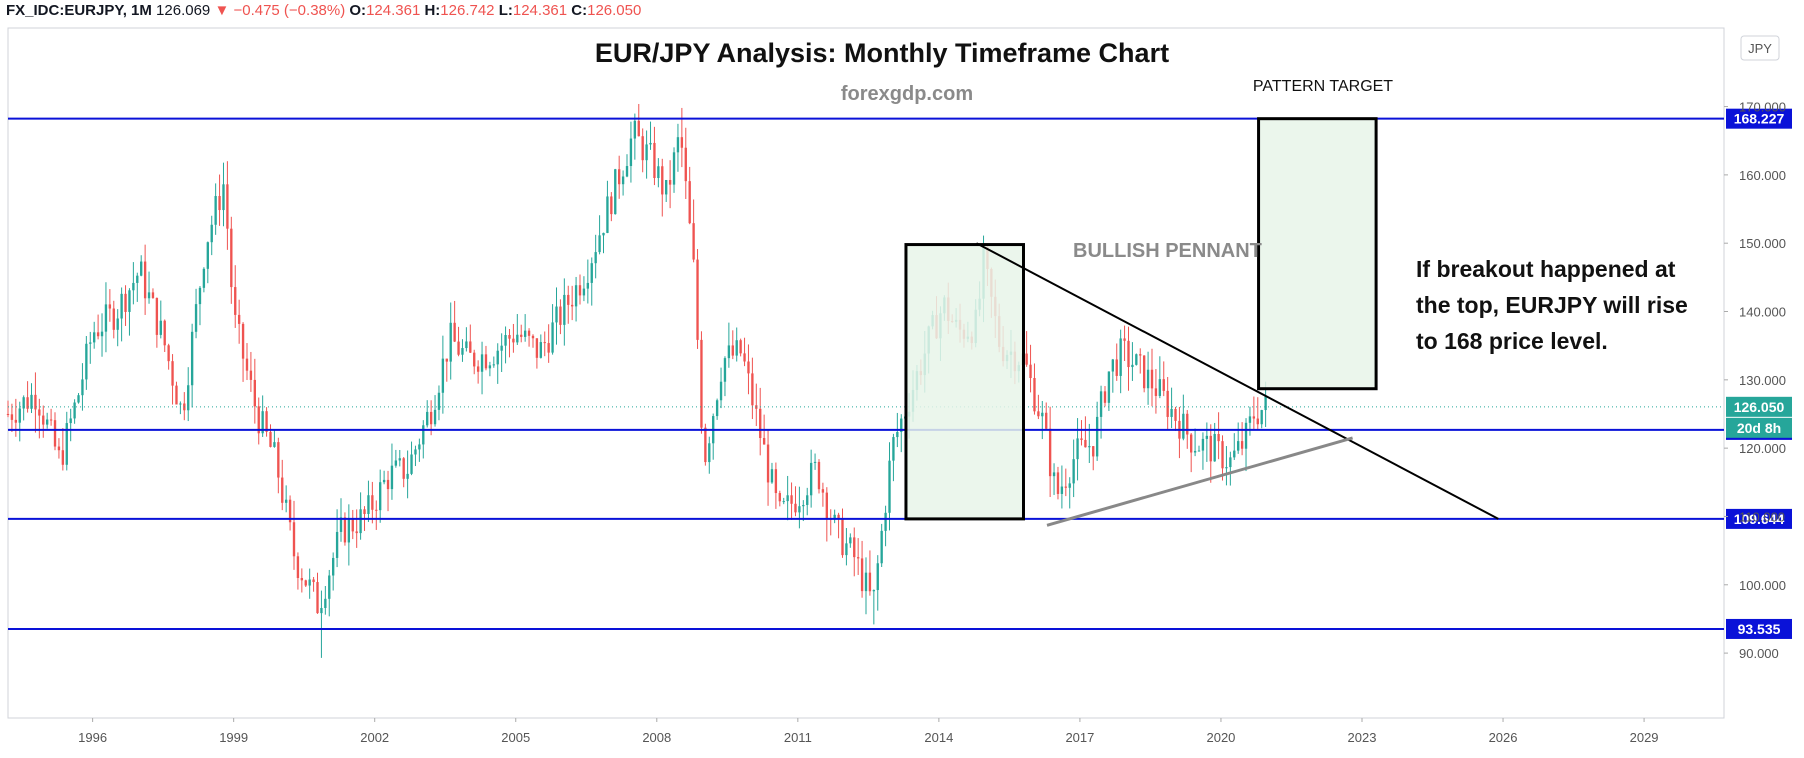  What do you see at coordinates (1503, 737) in the screenshot?
I see `x-tick-label: 2026` at bounding box center [1503, 737].